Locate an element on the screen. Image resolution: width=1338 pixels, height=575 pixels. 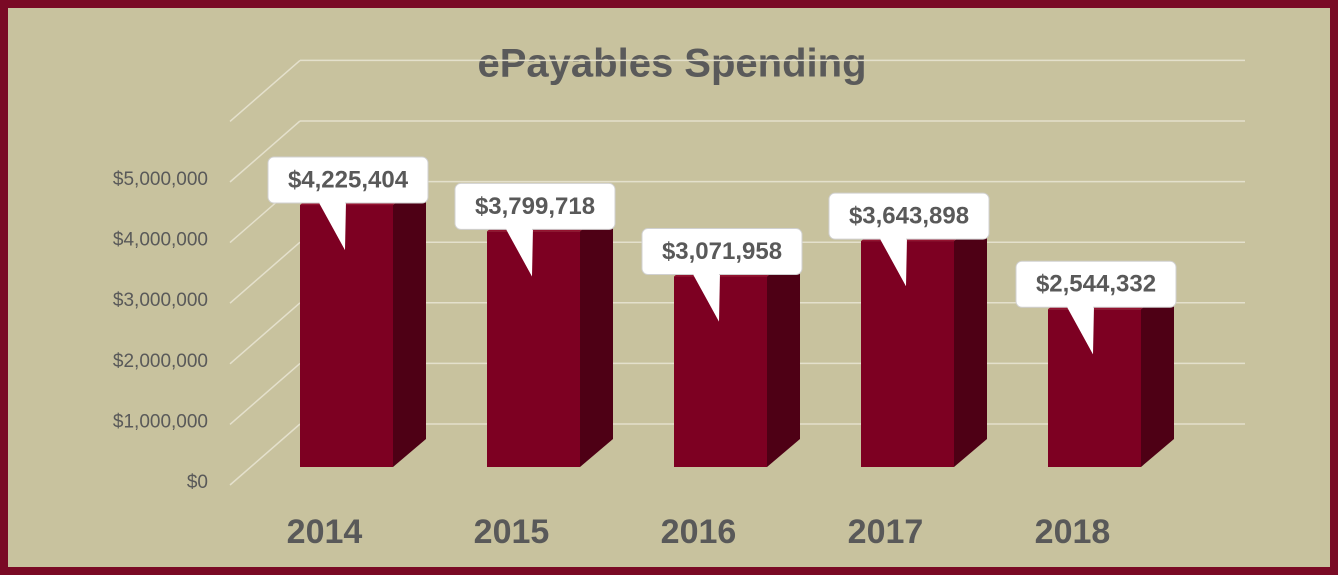
x-tick-label: 2014 is located at coordinates (325, 532).